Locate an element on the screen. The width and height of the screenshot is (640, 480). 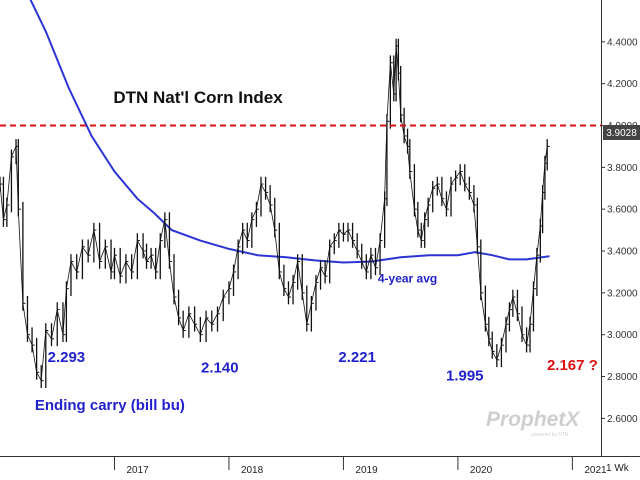
y-tick-label: 3.0000 is located at coordinates (622, 335).